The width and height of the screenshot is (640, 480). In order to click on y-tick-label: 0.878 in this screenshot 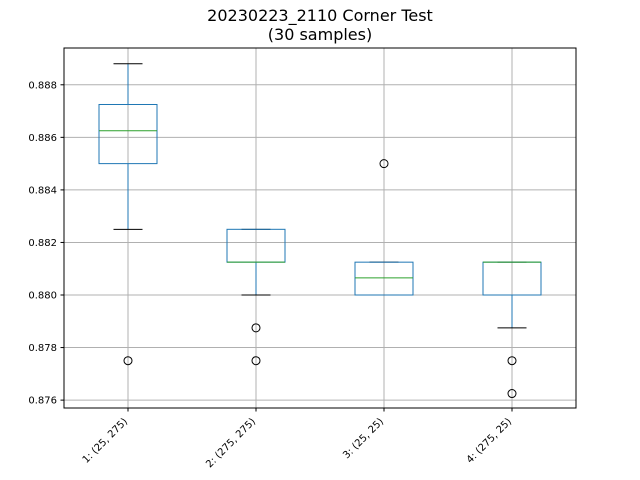, I will do `click(42, 348)`.